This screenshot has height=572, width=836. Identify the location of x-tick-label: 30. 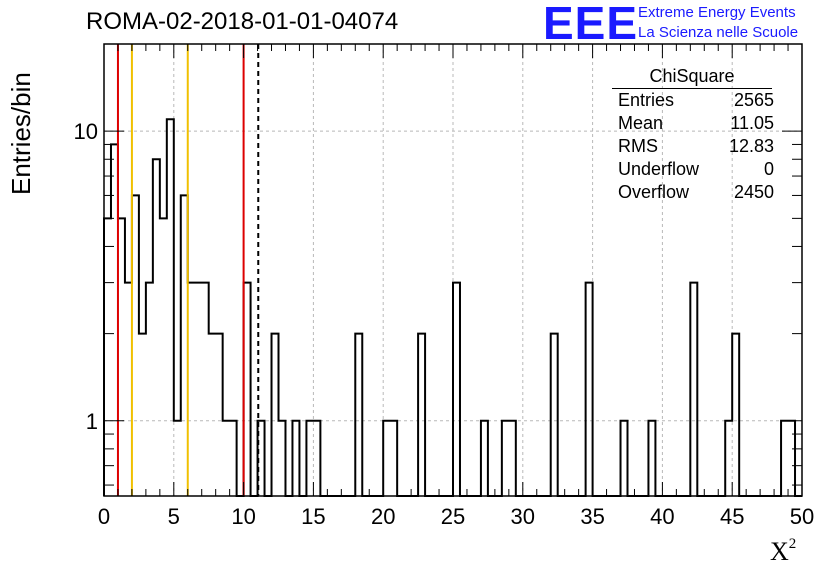
(523, 516).